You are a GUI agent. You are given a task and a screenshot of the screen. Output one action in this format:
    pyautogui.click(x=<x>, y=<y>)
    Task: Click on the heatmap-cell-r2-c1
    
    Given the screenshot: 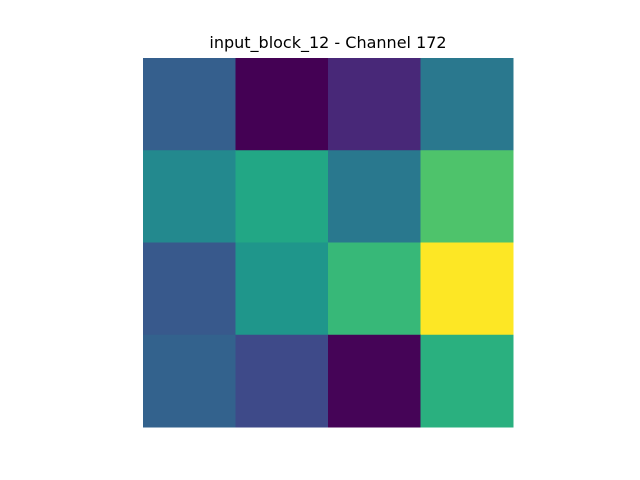 What is the action you would take?
    pyautogui.click(x=282, y=289)
    